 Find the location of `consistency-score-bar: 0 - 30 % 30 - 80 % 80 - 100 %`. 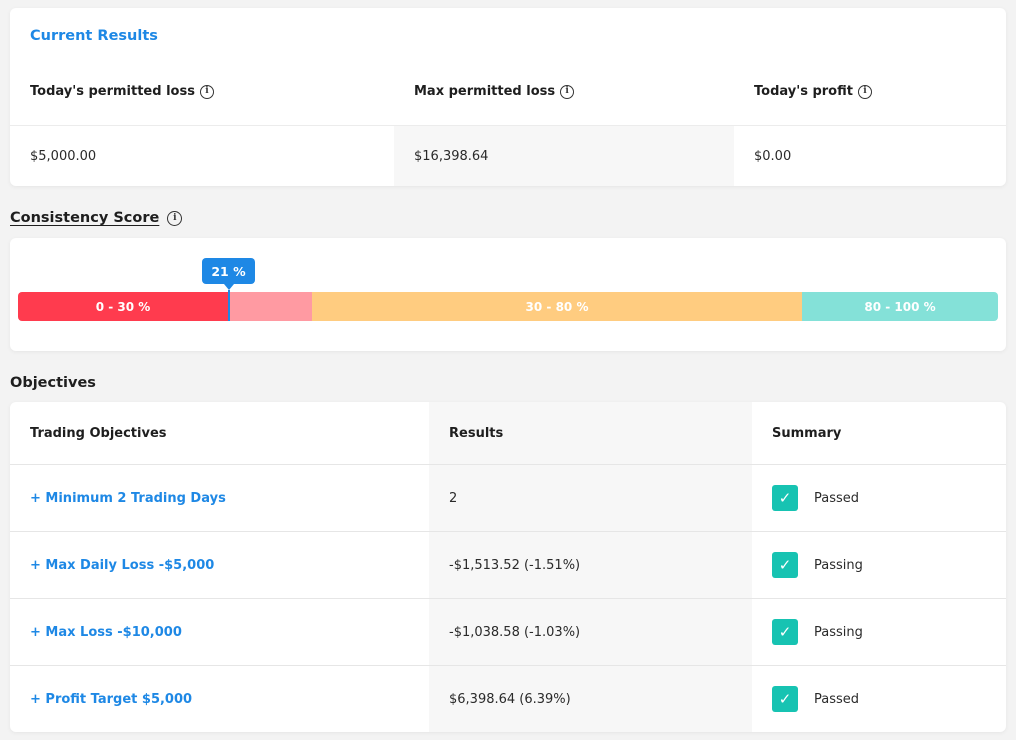

consistency-score-bar: 0 - 30 % 30 - 80 % 80 - 100 % is located at coordinates (508, 306).